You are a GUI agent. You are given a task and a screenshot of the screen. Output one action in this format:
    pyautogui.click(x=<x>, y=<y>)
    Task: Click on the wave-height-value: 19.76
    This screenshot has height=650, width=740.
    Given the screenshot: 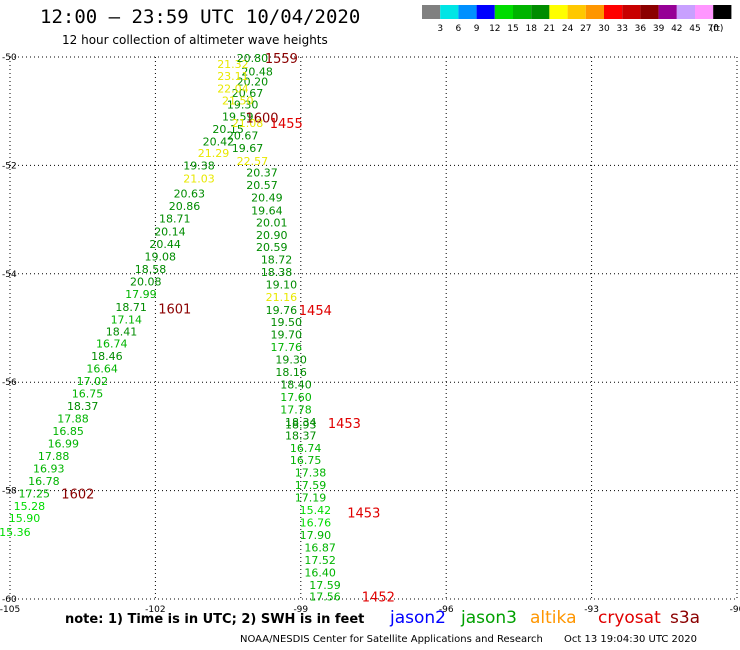 What is the action you would take?
    pyautogui.click(x=282, y=310)
    